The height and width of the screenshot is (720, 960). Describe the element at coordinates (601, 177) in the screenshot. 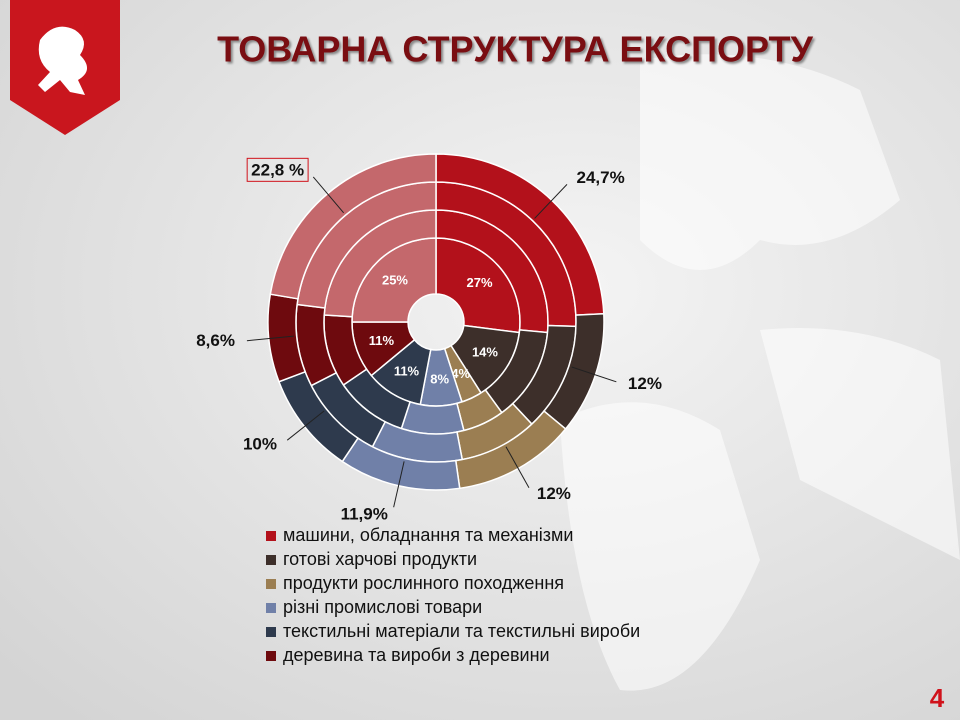

I see `outer-data-label: 24,7%` at that location.